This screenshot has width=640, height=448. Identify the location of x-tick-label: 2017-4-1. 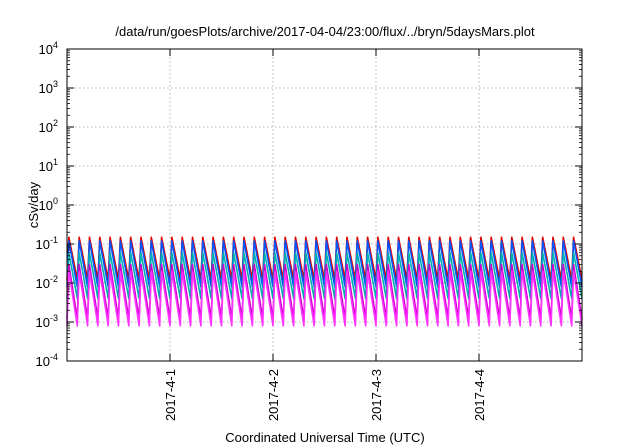
(170, 395).